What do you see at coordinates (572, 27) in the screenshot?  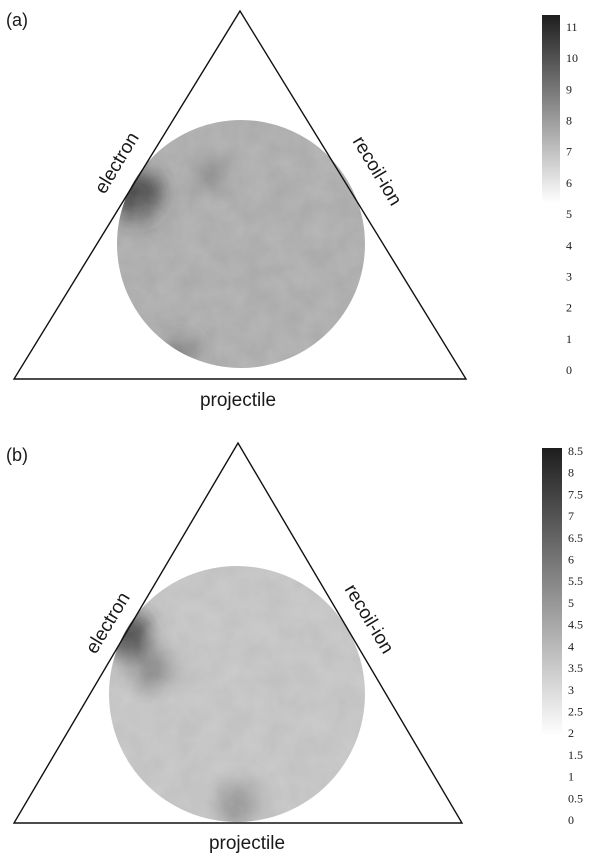 I see `colorbar-tick-label: 11` at bounding box center [572, 27].